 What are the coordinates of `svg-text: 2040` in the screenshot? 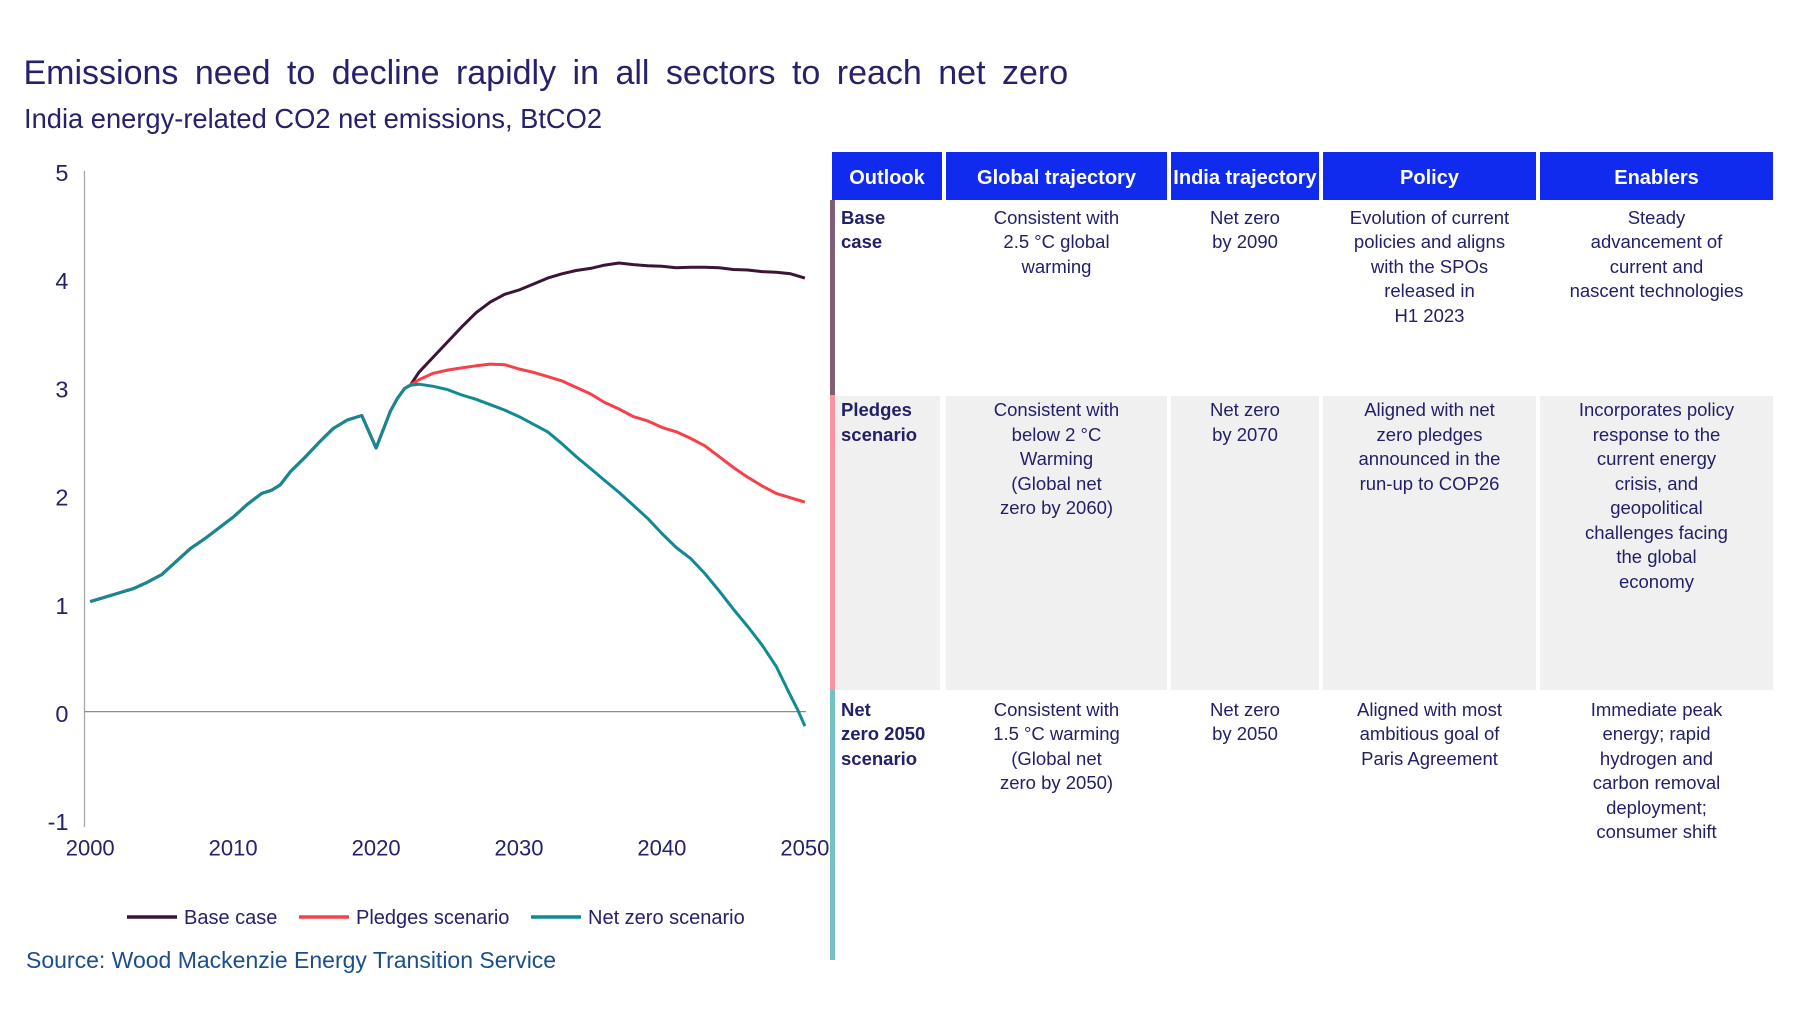 It's located at (661, 848).